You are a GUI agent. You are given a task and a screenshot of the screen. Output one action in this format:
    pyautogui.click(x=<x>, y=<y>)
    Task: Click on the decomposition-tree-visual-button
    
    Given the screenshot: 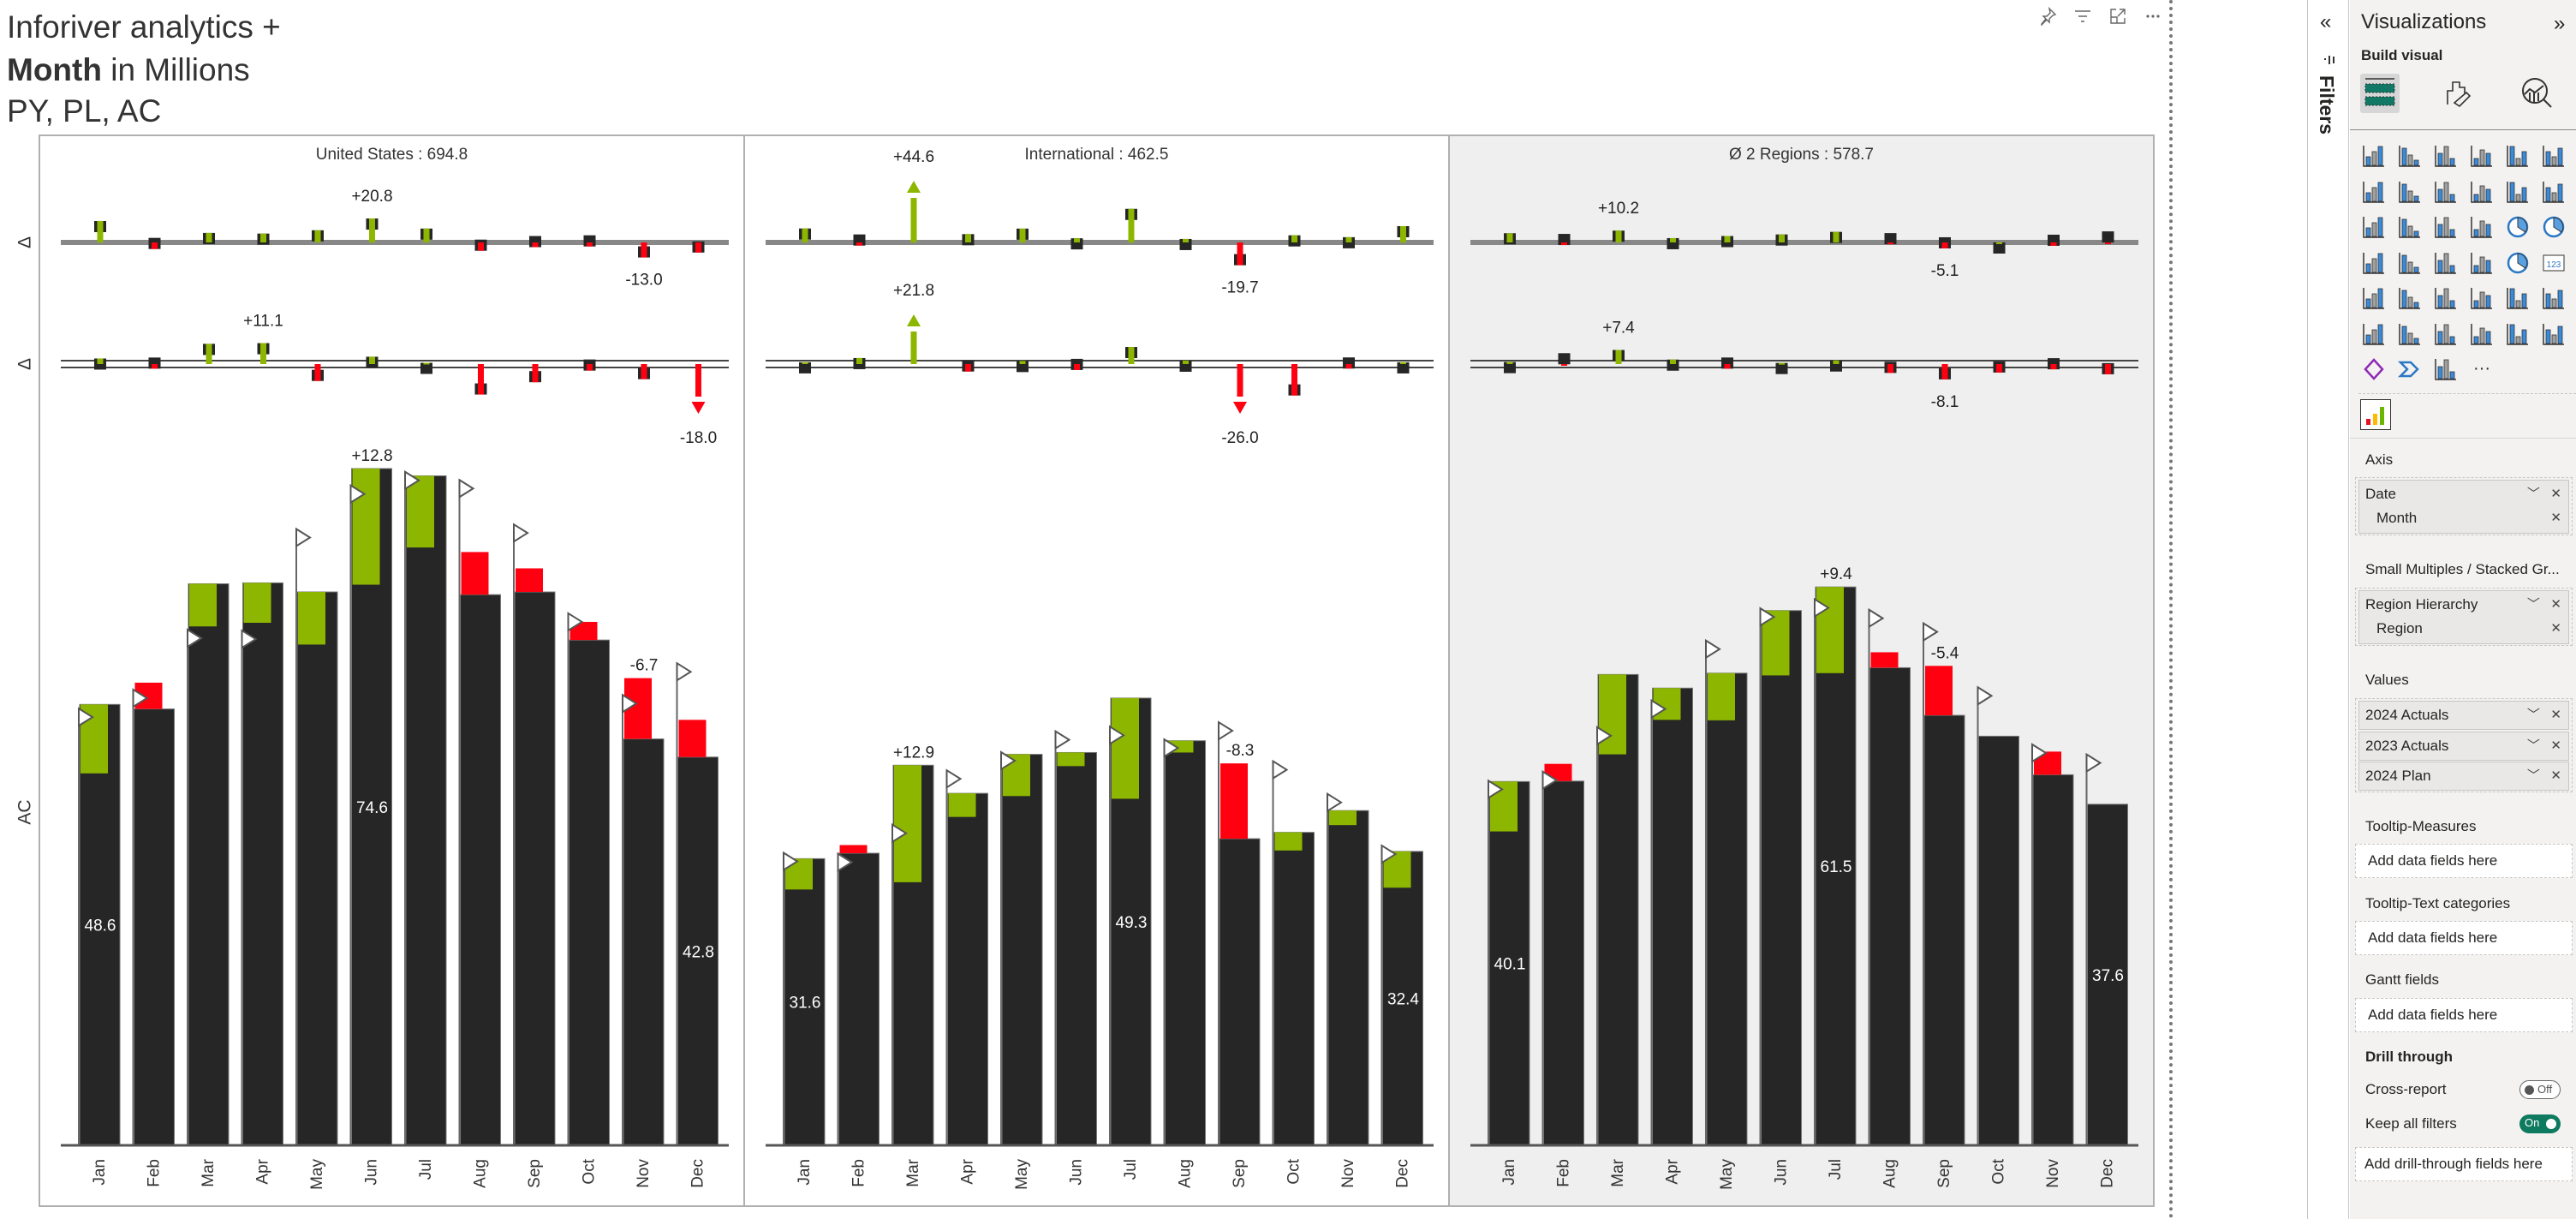 What is the action you would take?
    pyautogui.click(x=2375, y=335)
    